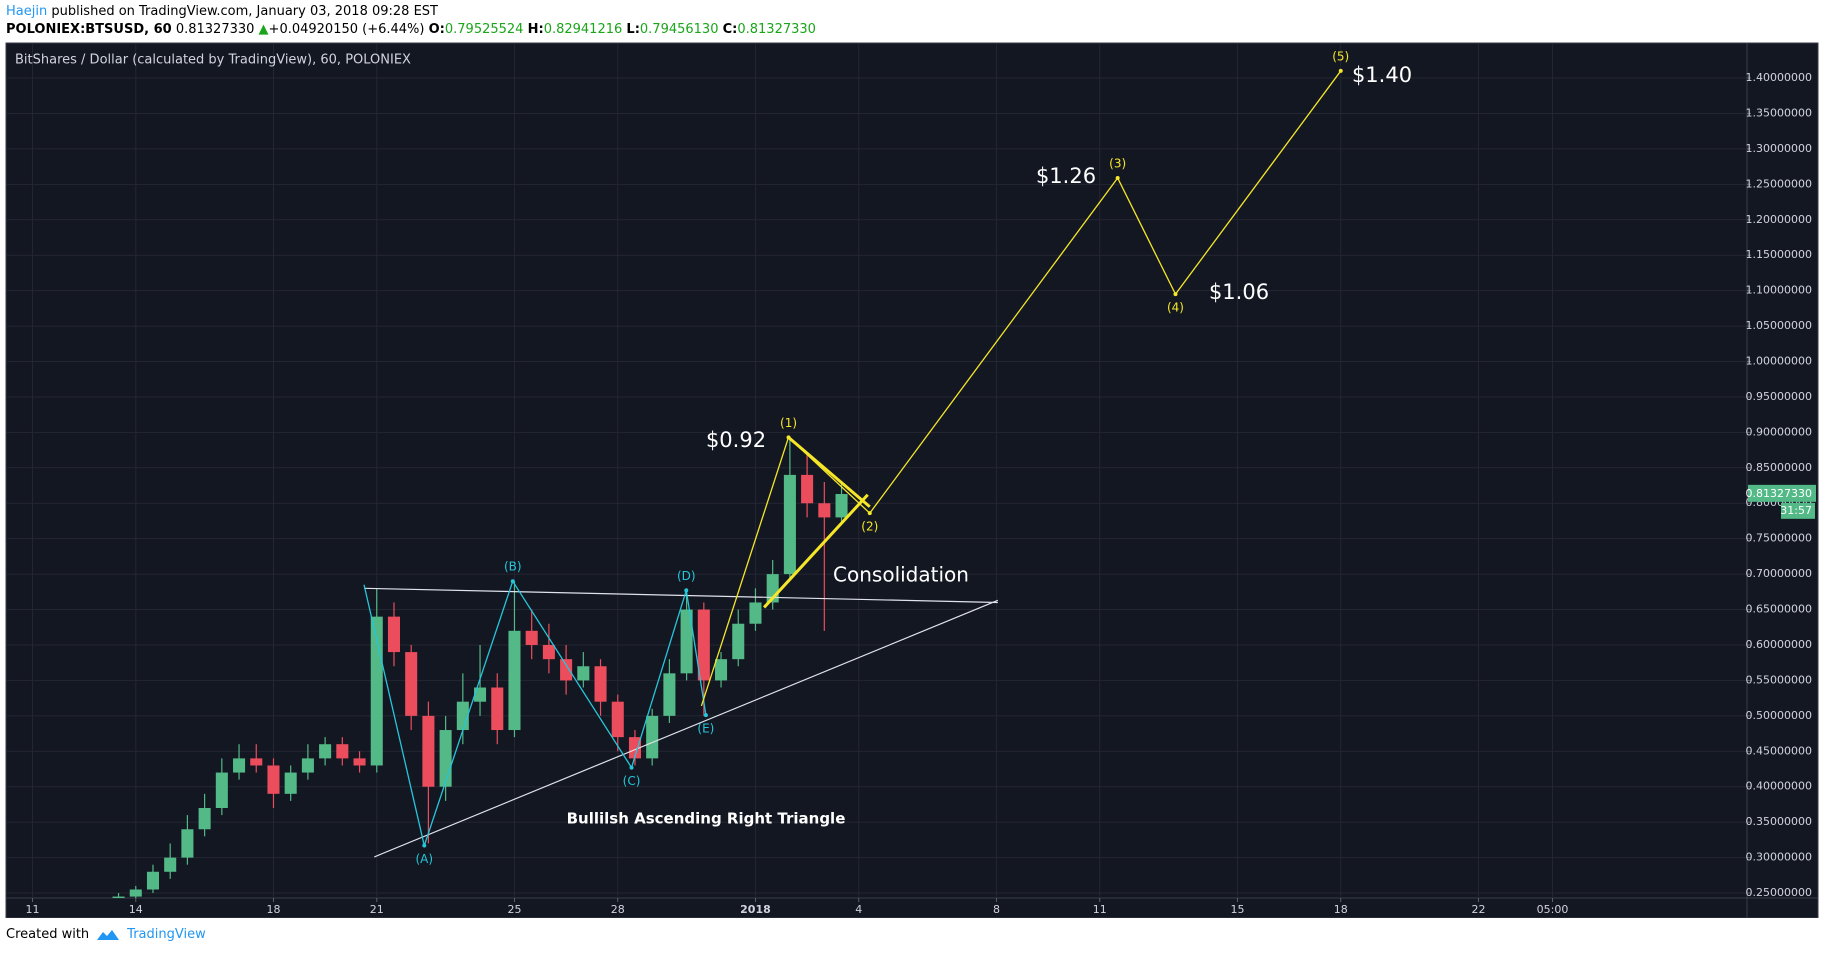  What do you see at coordinates (424, 859) in the screenshot?
I see `wave-label: (A)` at bounding box center [424, 859].